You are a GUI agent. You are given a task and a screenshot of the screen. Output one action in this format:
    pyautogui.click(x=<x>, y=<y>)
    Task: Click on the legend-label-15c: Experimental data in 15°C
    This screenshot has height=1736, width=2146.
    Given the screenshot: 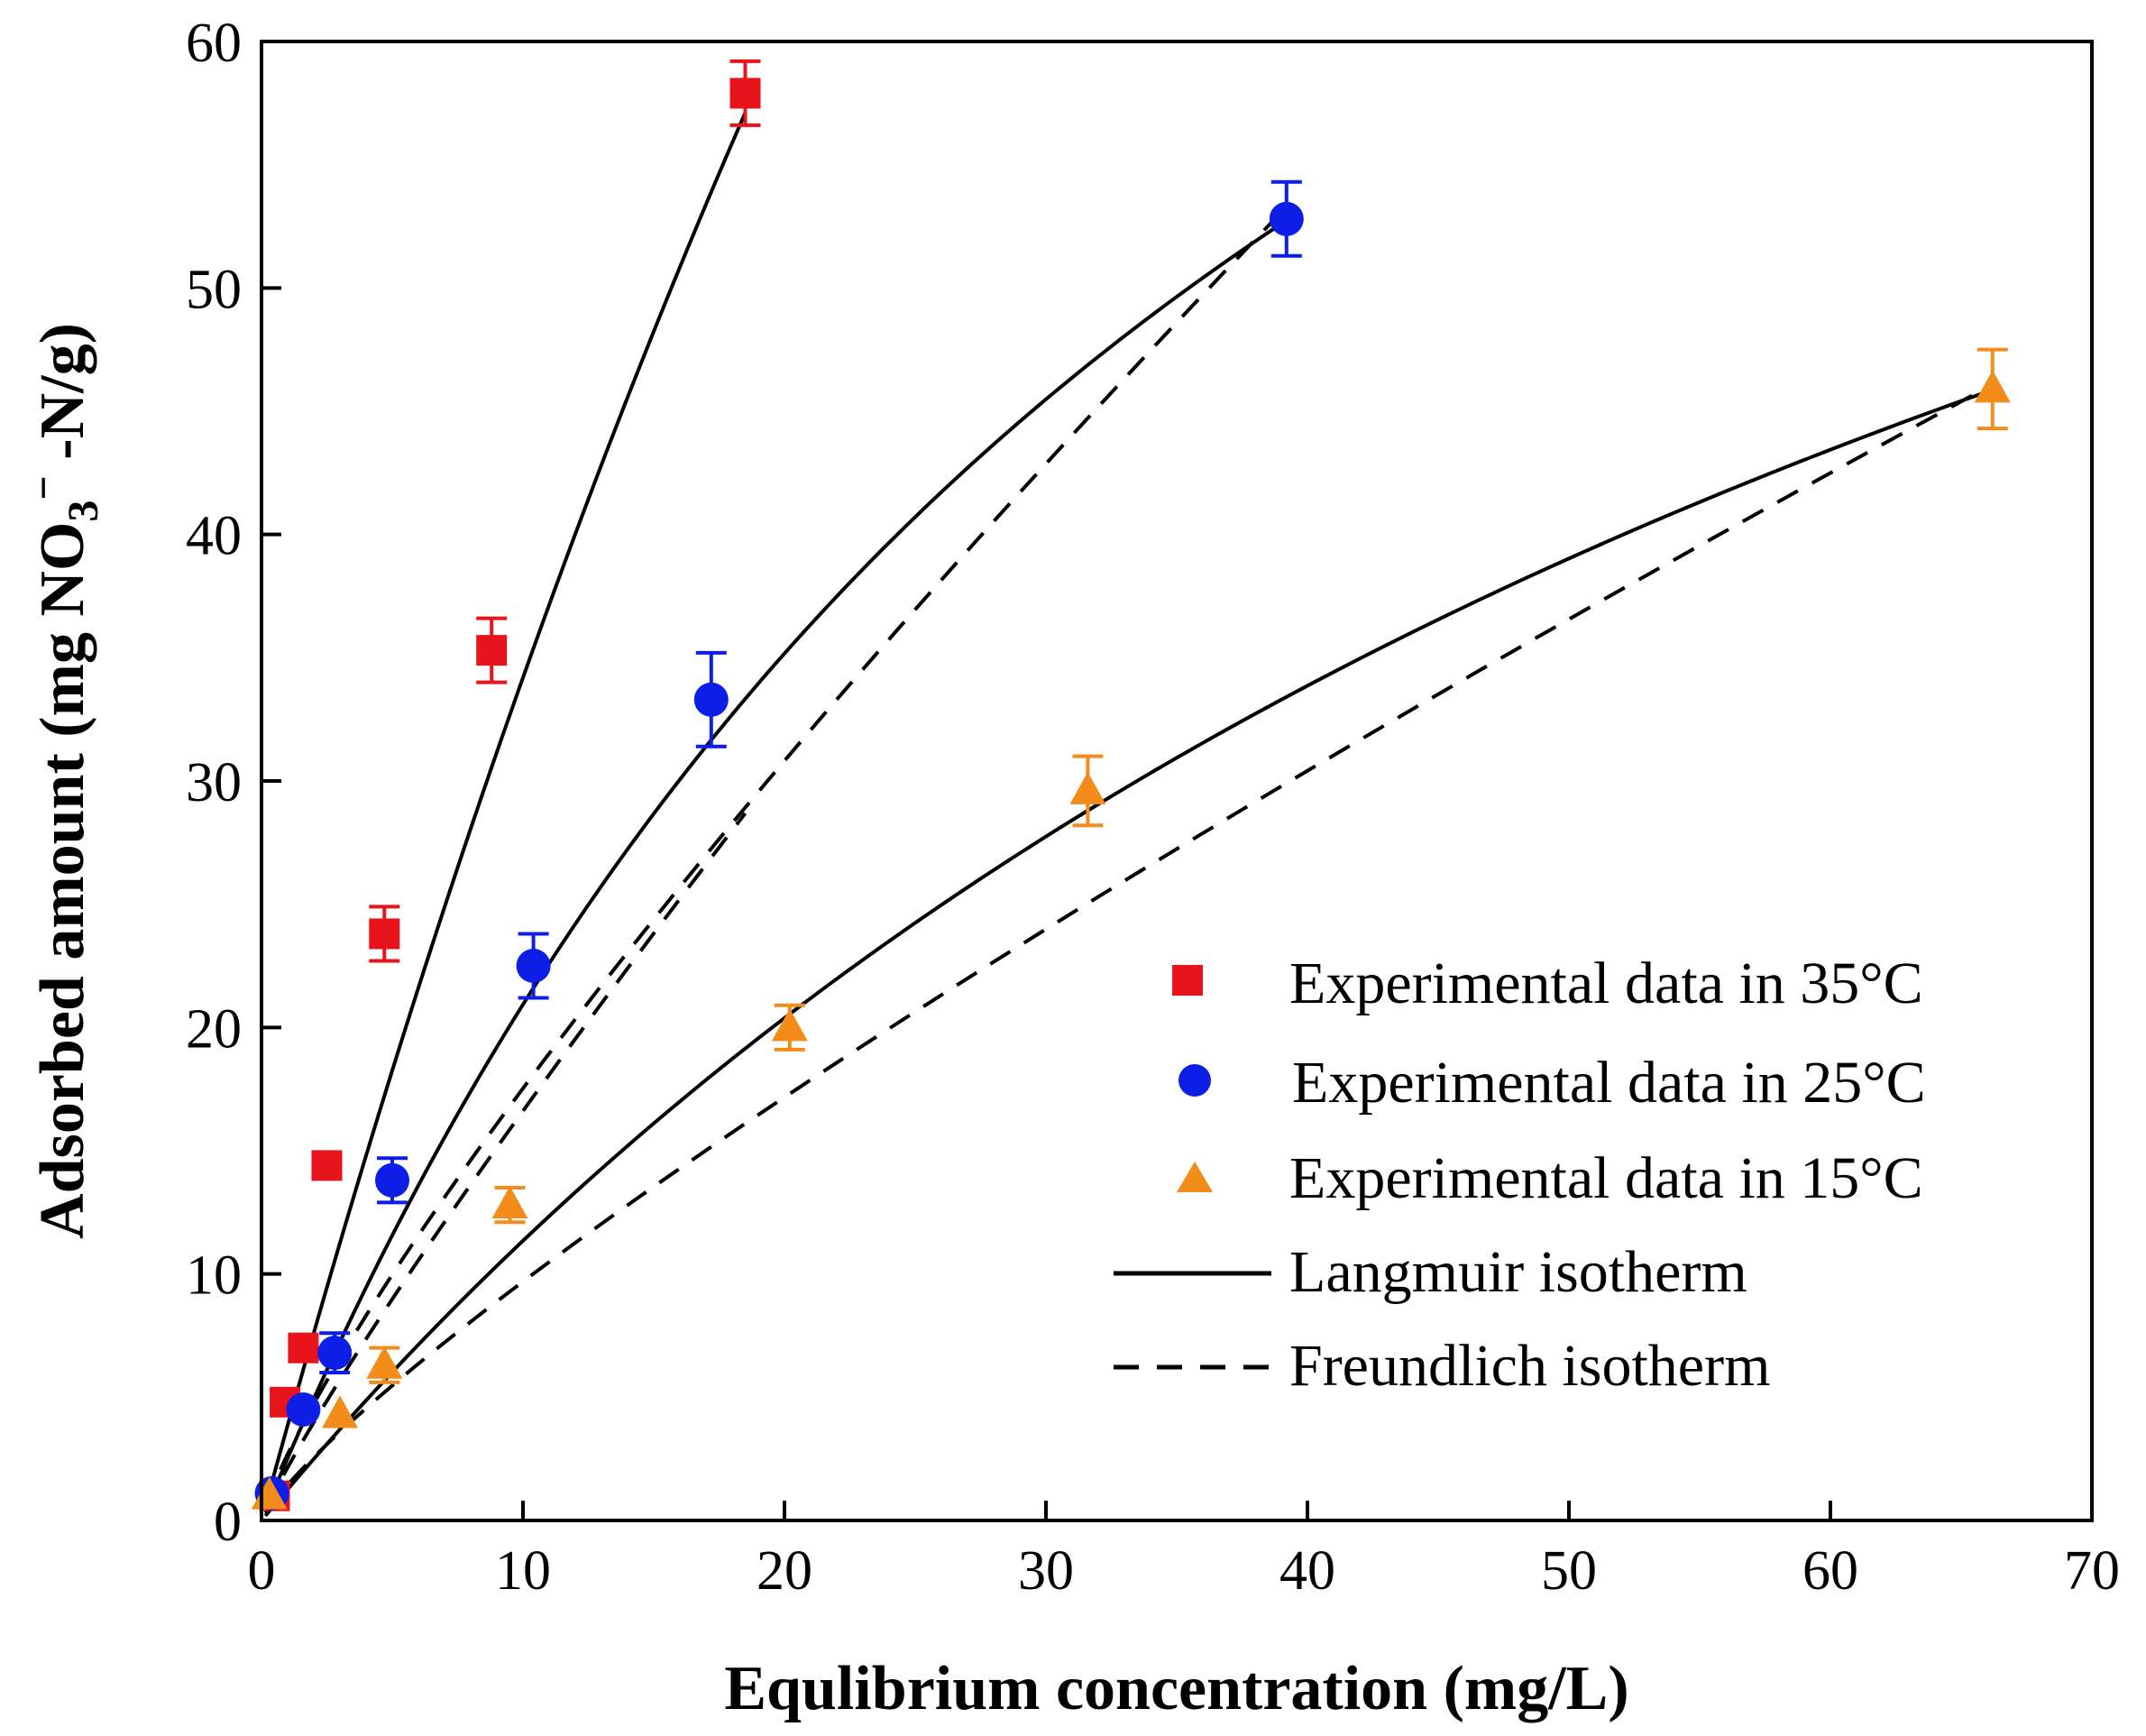 What is the action you would take?
    pyautogui.click(x=1606, y=1178)
    